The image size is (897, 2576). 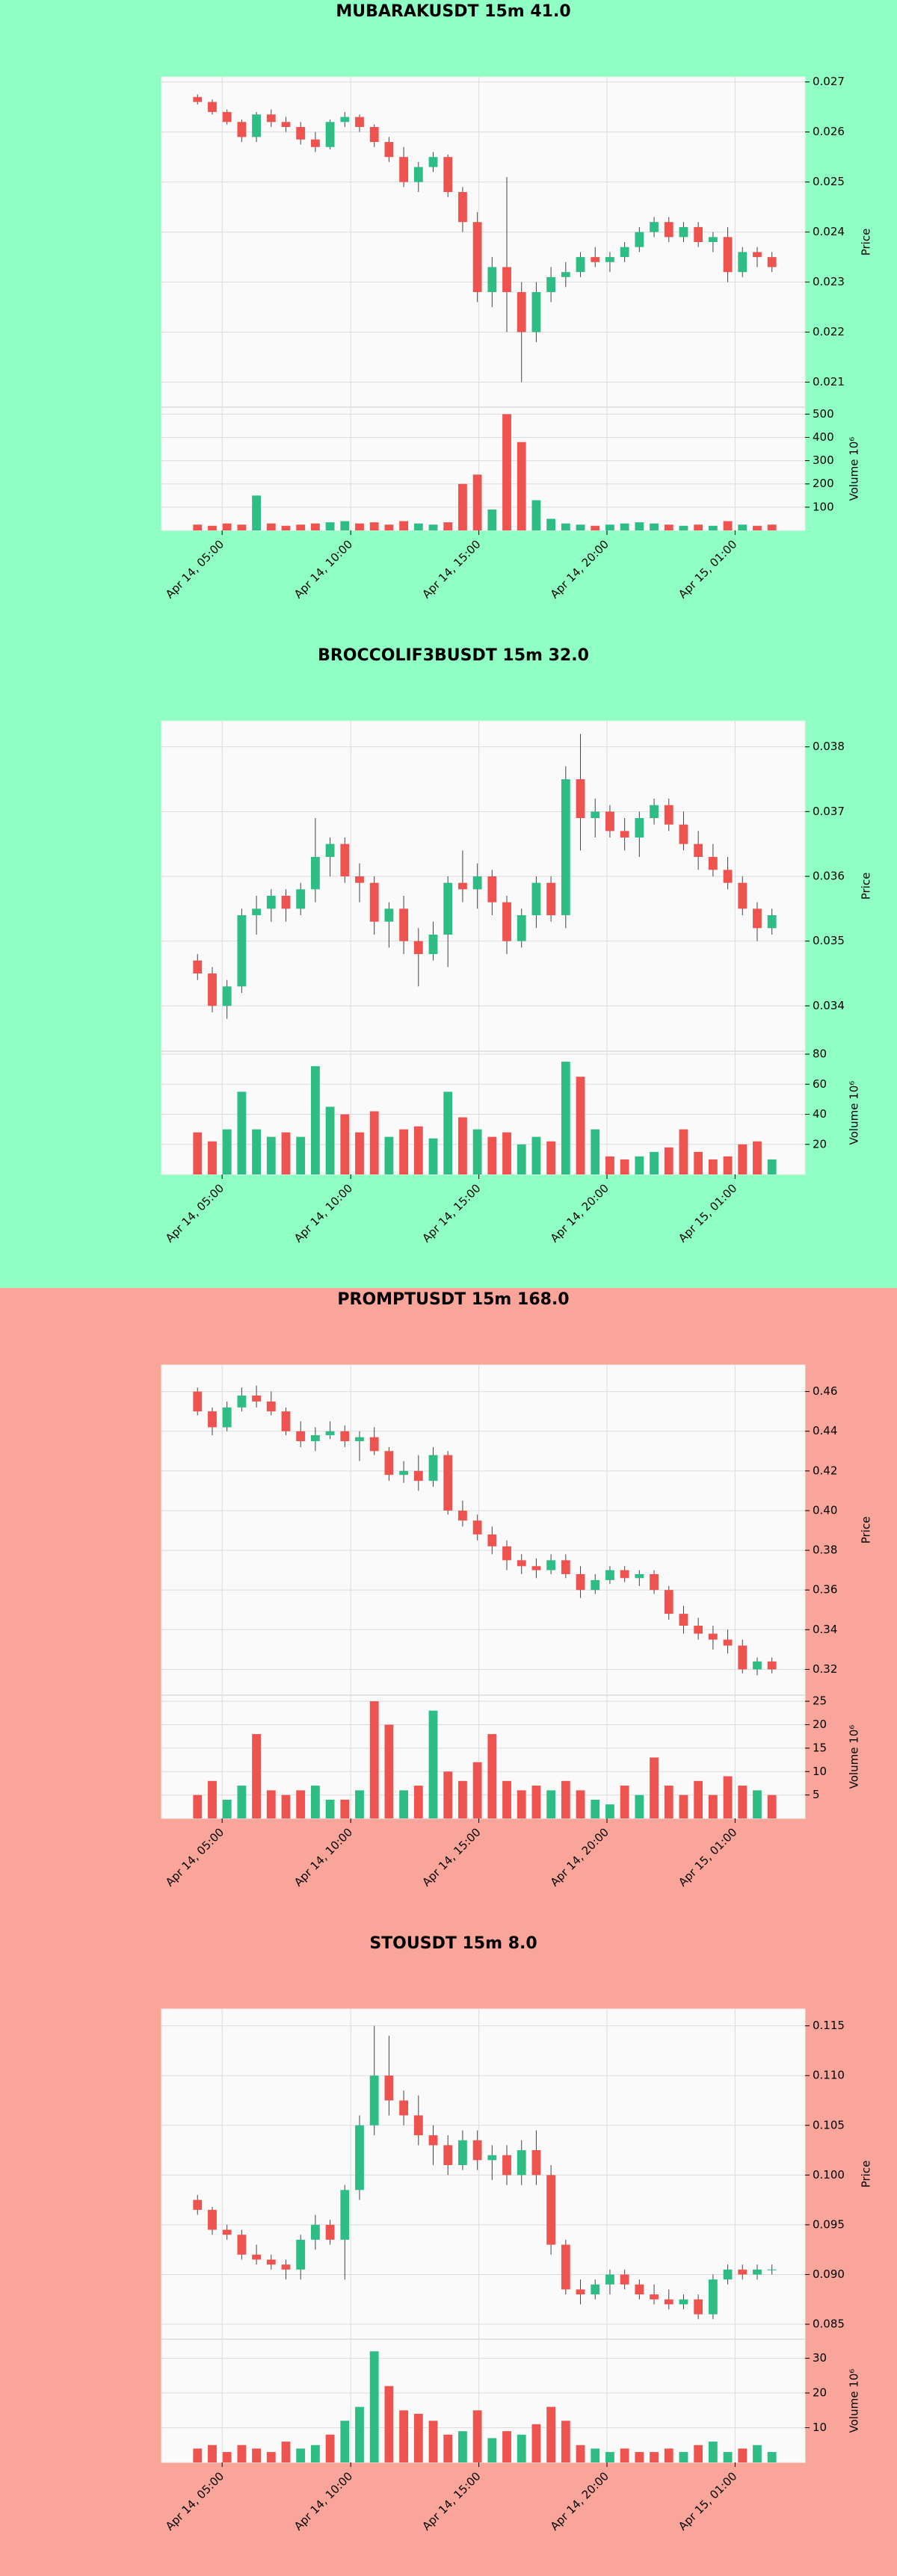 I want to click on y-axis-label: Price, so click(x=866, y=2174).